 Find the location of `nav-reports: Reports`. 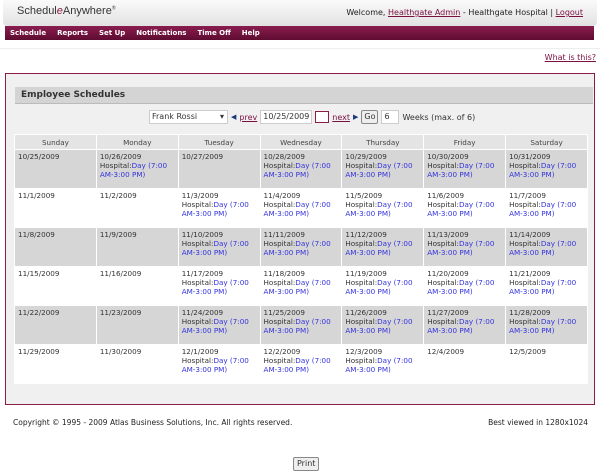

nav-reports: Reports is located at coordinates (73, 33).